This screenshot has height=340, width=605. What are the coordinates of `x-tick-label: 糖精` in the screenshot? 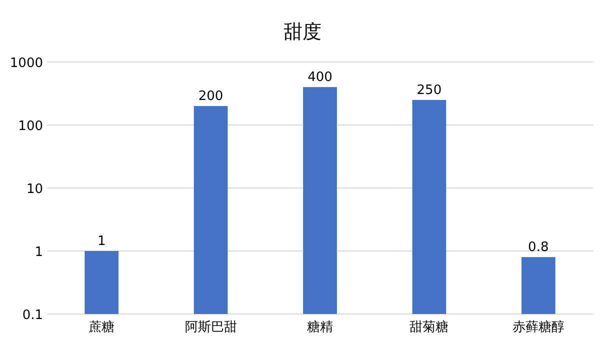 It's located at (320, 327).